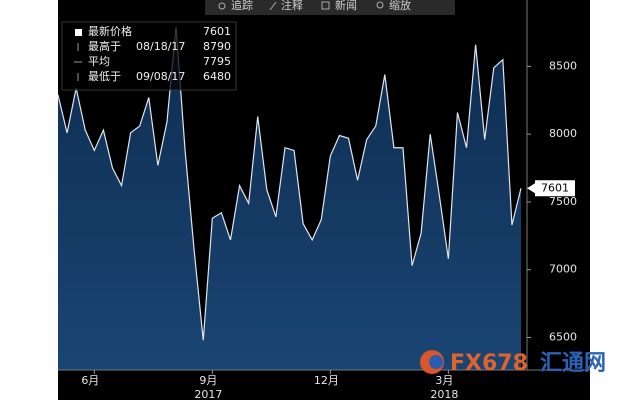 The height and width of the screenshot is (400, 640). Describe the element at coordinates (208, 380) in the screenshot. I see `x-tick-label: 9月` at that location.